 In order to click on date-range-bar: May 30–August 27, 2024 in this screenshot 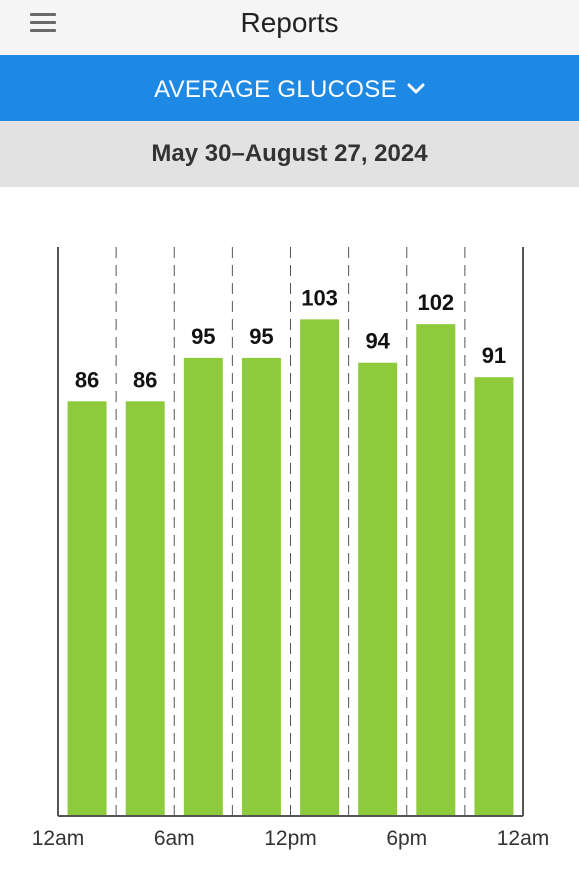, I will do `click(289, 154)`.